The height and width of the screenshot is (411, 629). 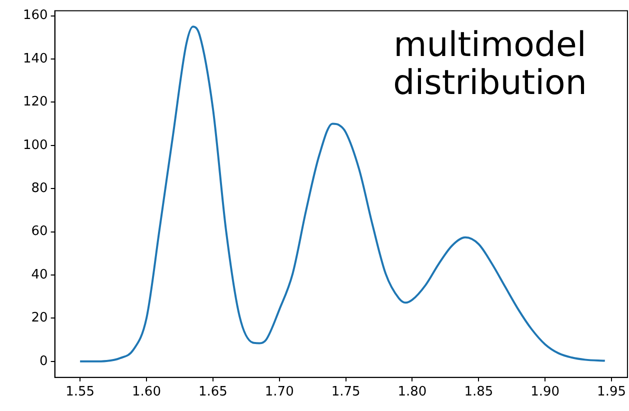 I want to click on y-tick-label: 120, so click(x=35, y=102).